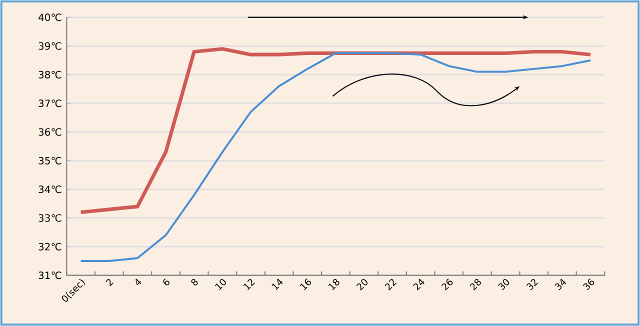  What do you see at coordinates (390, 284) in the screenshot?
I see `x-tick-label: 22` at bounding box center [390, 284].